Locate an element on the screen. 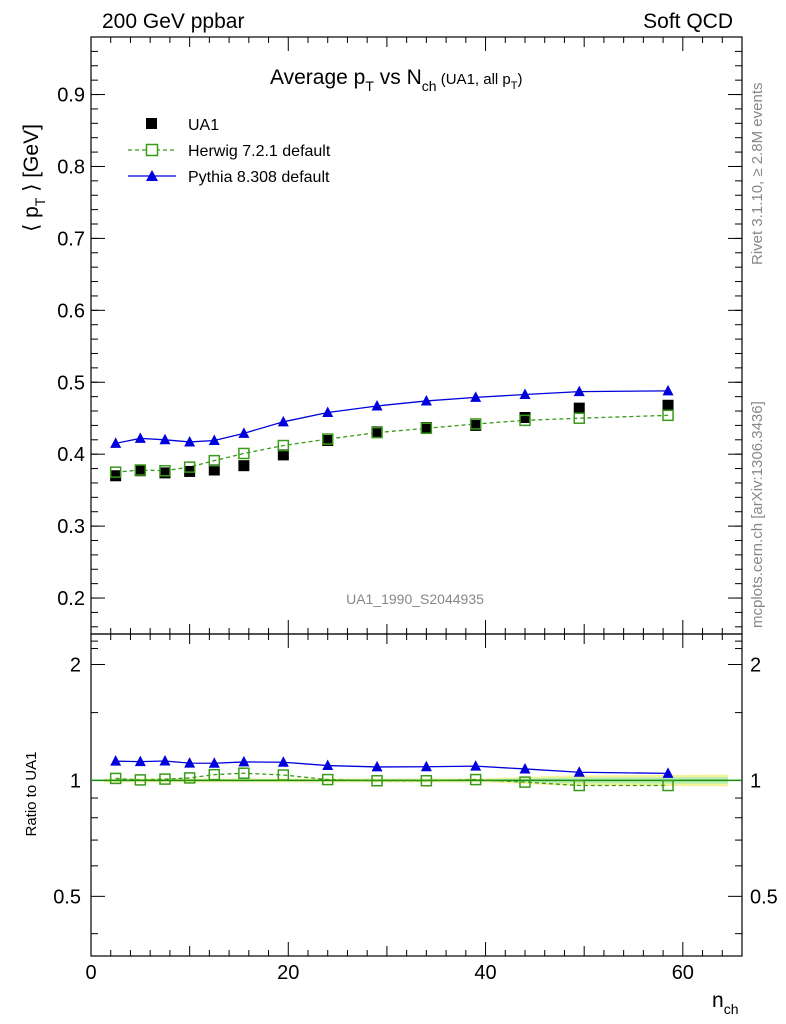  herwig-line is located at coordinates (392, 443).